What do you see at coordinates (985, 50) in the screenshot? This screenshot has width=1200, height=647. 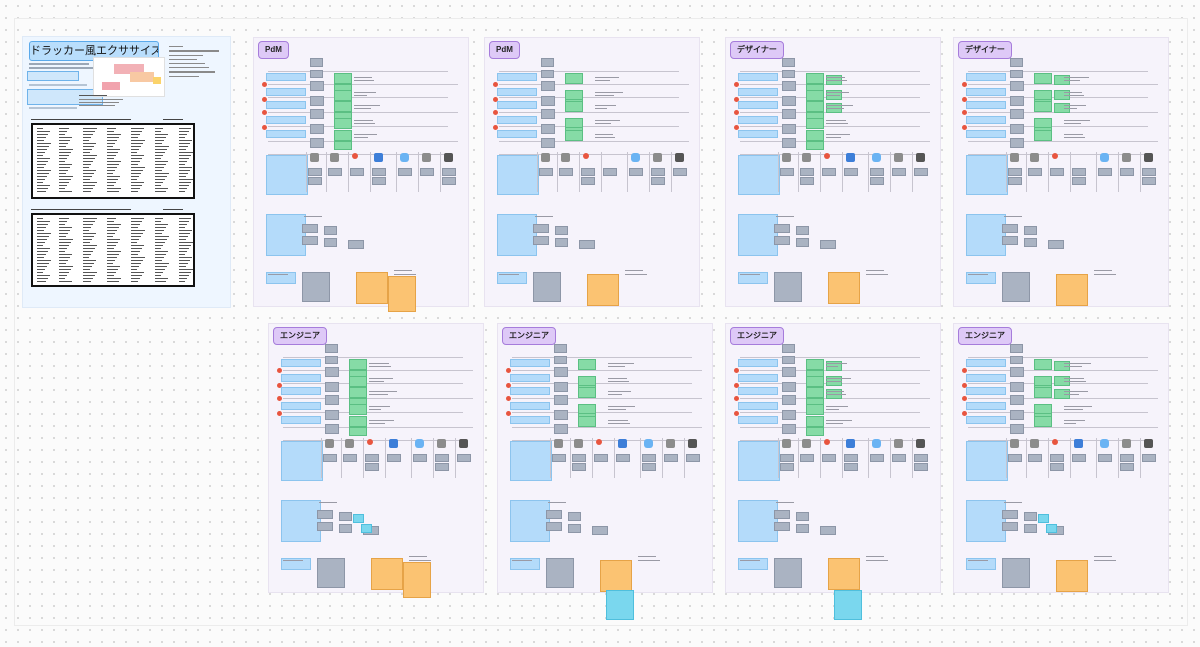 I see `role-tag: デザイナー` at bounding box center [985, 50].